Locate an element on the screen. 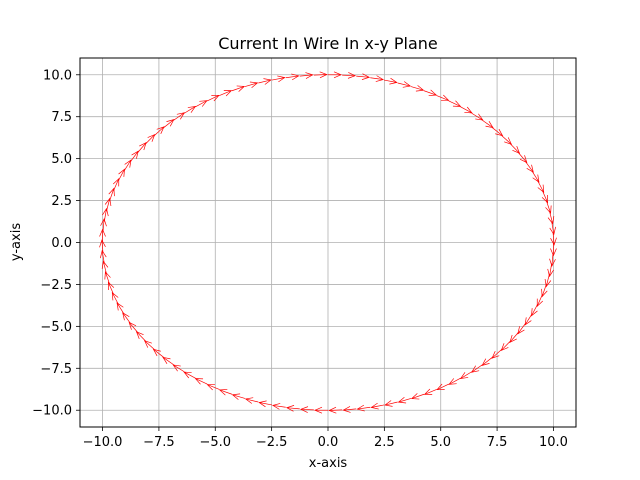  x-tick-label: 10.0 is located at coordinates (553, 442).